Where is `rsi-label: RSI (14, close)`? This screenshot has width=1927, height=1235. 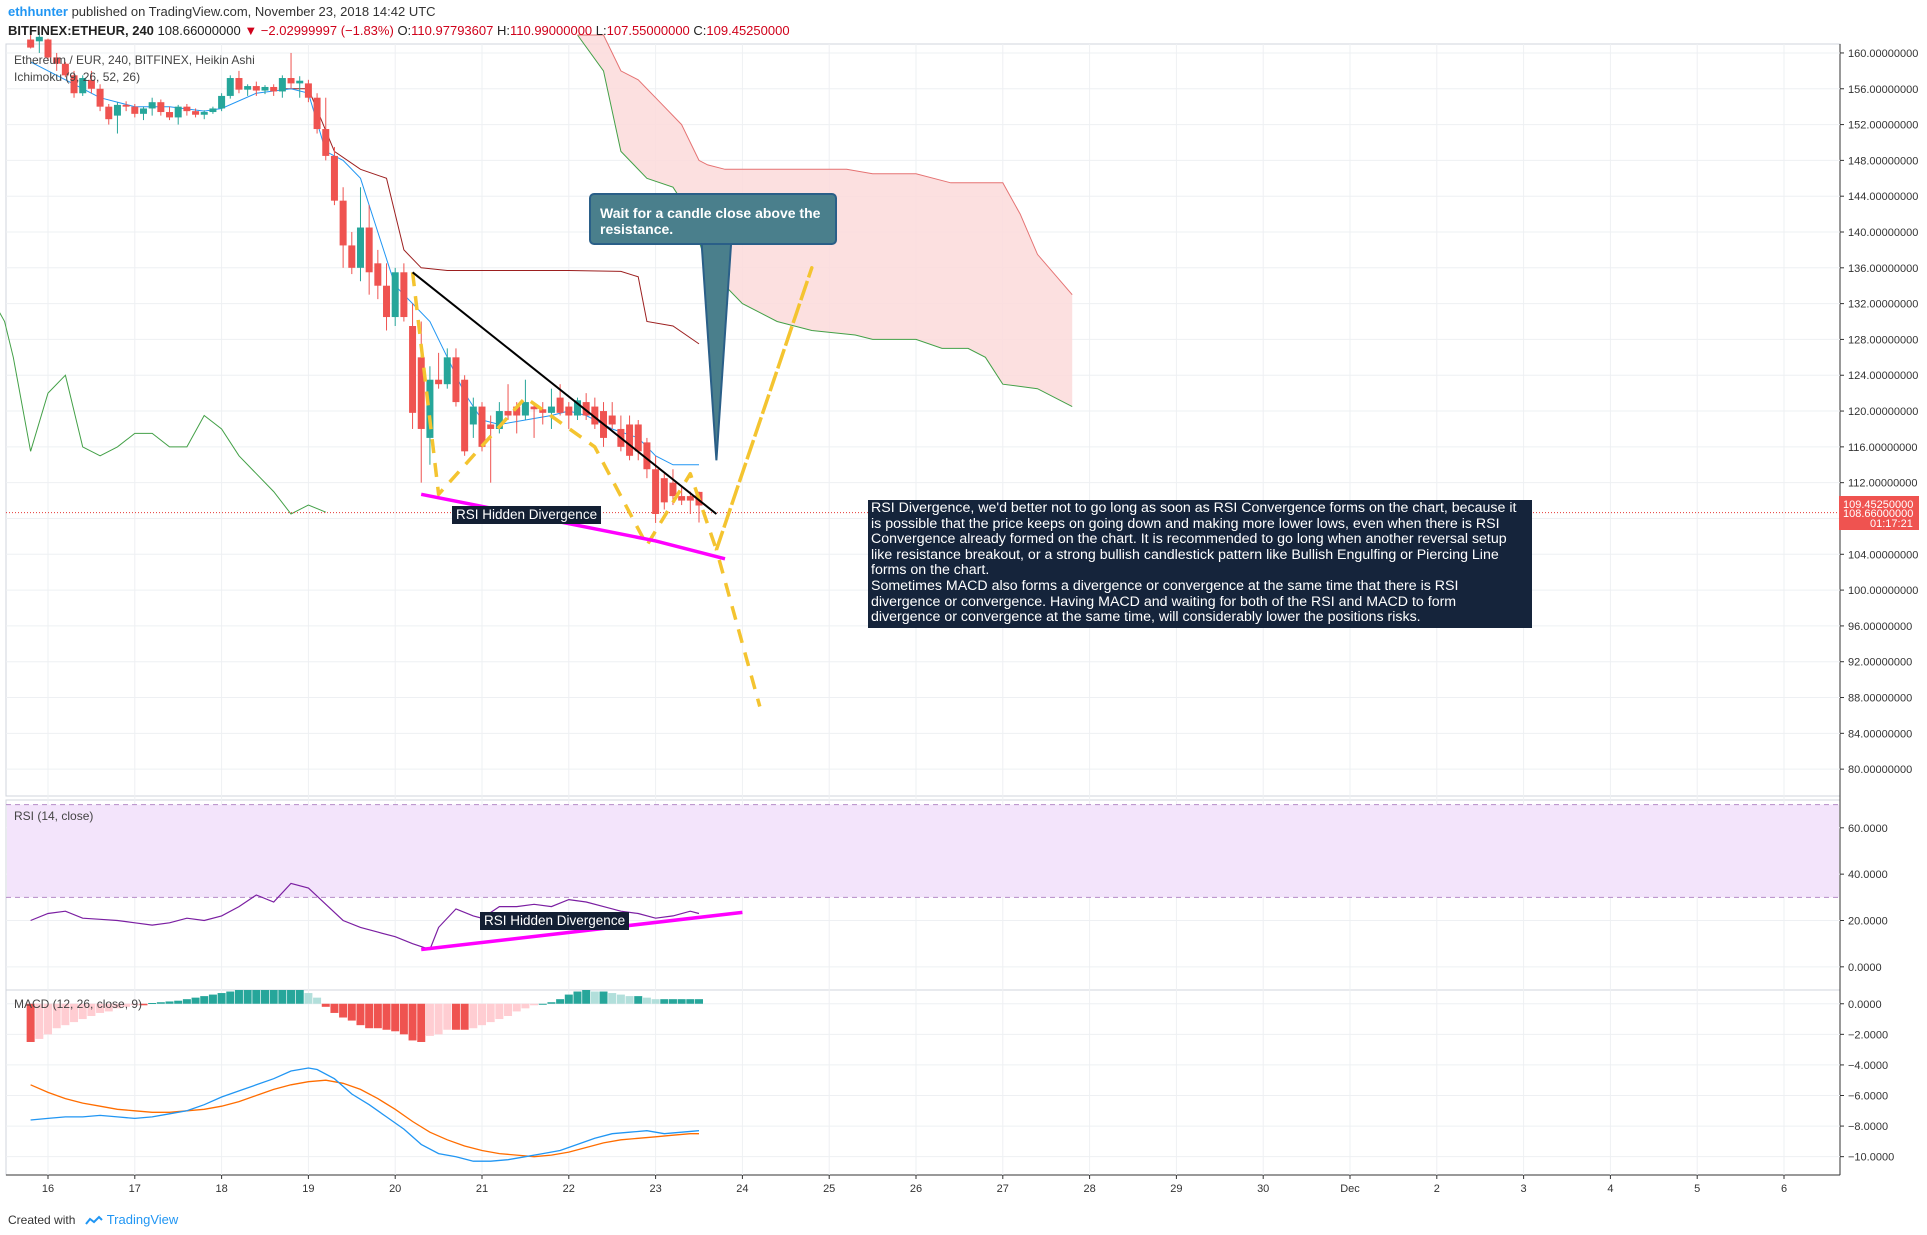
rsi-label: RSI (14, close) is located at coordinates (53, 816).